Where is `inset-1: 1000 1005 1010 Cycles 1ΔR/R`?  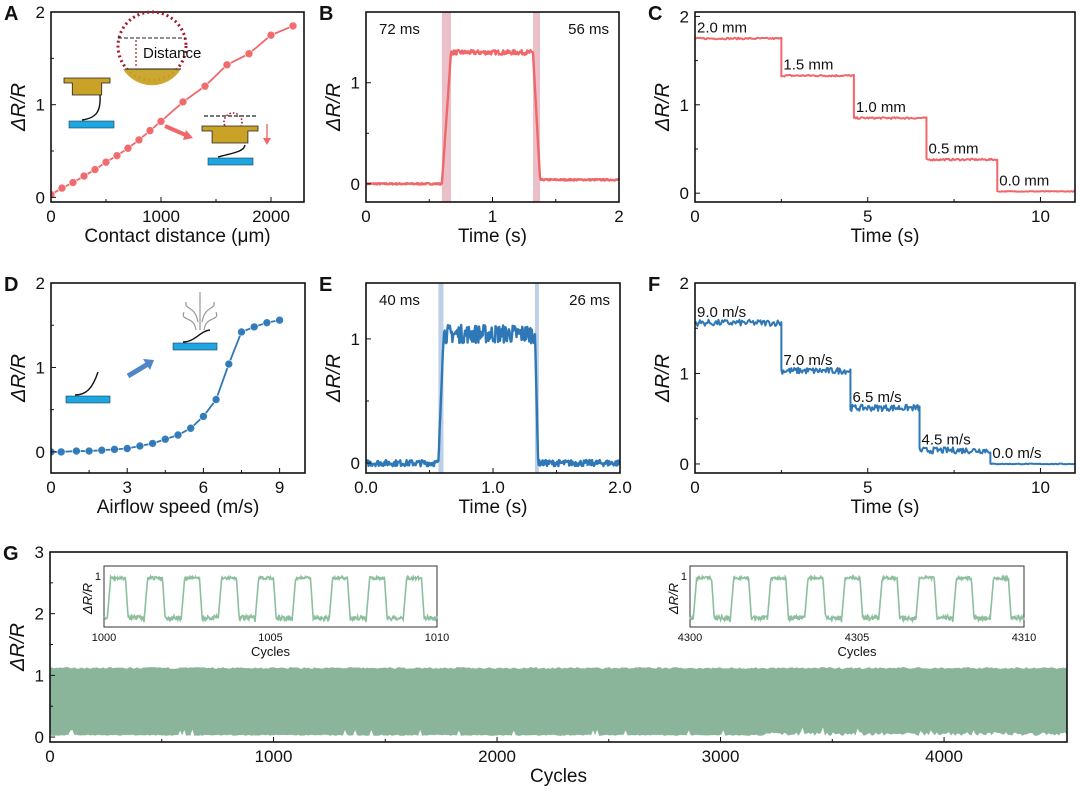 inset-1: 1000 1005 1010 Cycles 1ΔR/R is located at coordinates (264, 612).